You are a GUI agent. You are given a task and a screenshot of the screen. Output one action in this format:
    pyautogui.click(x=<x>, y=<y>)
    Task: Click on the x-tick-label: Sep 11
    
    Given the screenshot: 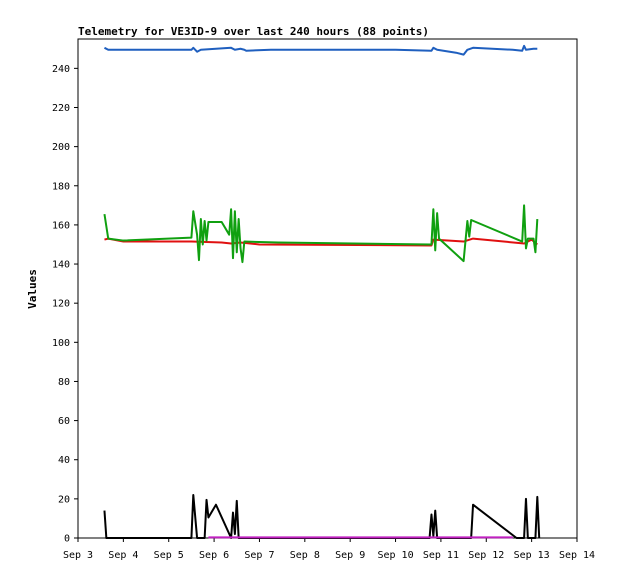 What is the action you would take?
    pyautogui.click(x=441, y=555)
    